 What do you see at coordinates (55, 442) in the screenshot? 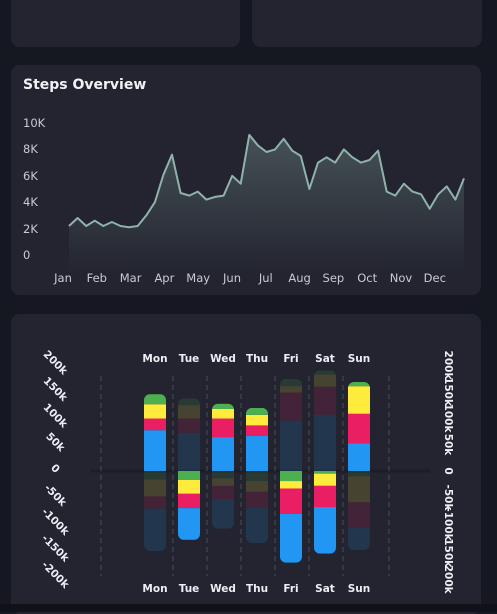
I see `y-tick-left: 50k` at bounding box center [55, 442].